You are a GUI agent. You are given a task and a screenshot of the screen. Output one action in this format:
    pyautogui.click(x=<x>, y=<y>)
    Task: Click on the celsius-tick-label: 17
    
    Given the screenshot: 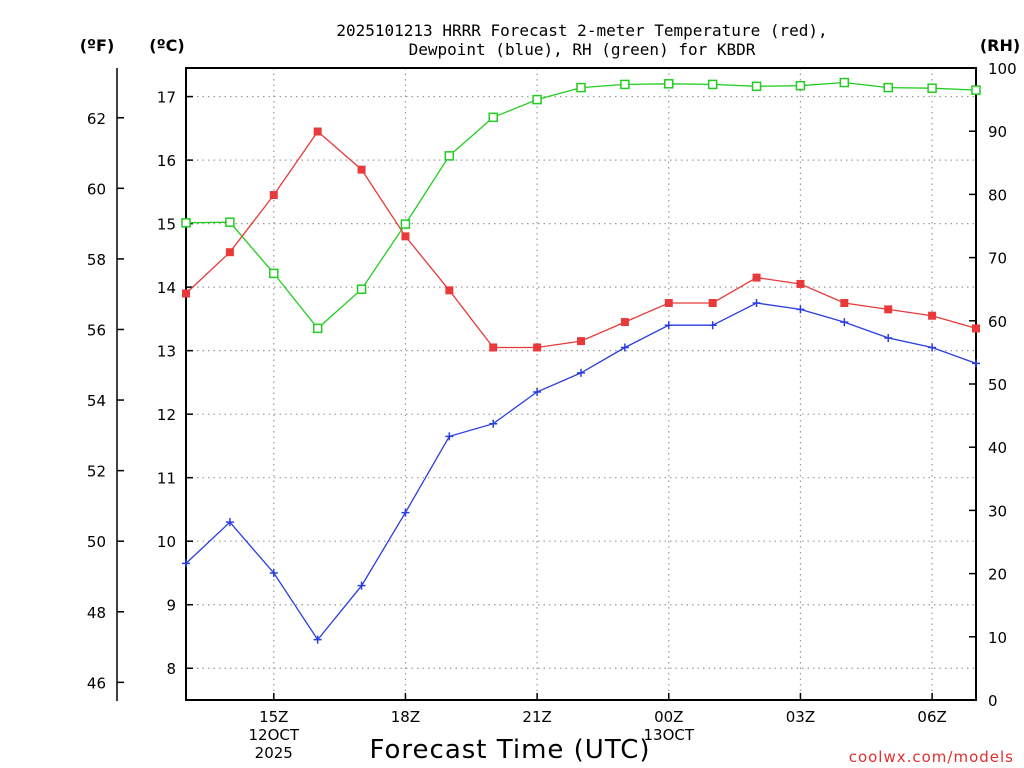 What is the action you would take?
    pyautogui.click(x=166, y=98)
    